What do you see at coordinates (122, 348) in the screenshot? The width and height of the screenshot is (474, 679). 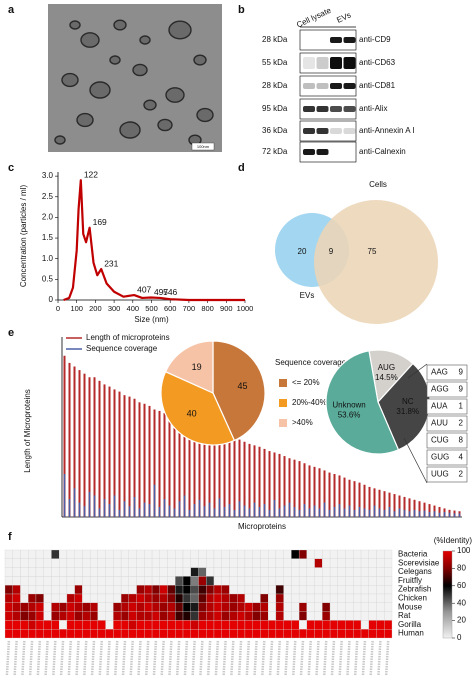 I see `legend-label: Sequence coverage` at bounding box center [122, 348].